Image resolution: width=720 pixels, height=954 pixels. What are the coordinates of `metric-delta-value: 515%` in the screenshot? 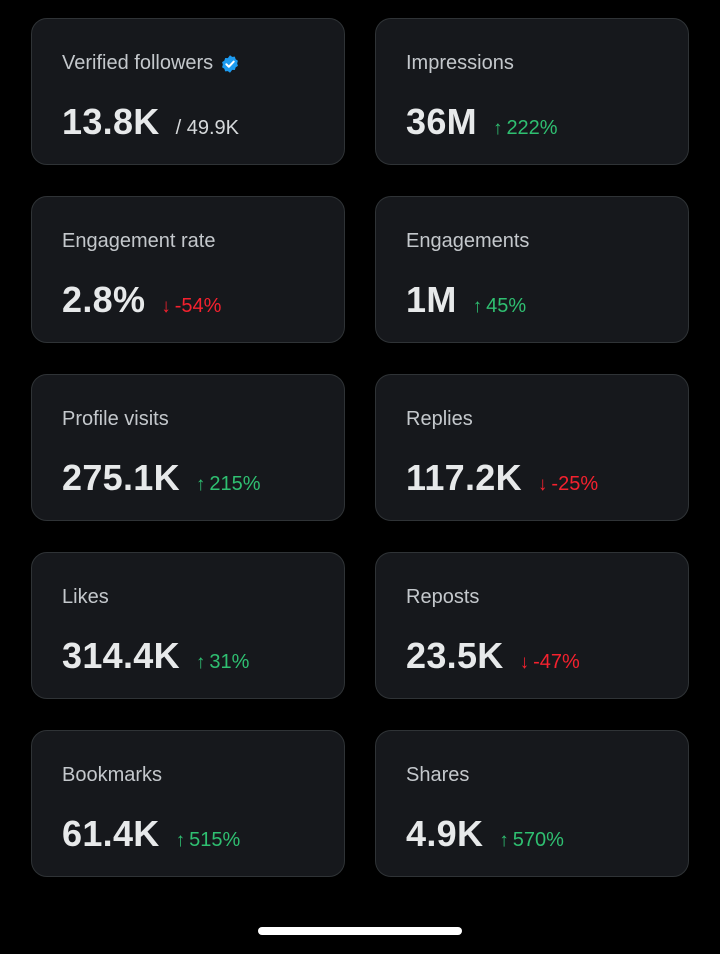 It's located at (215, 840).